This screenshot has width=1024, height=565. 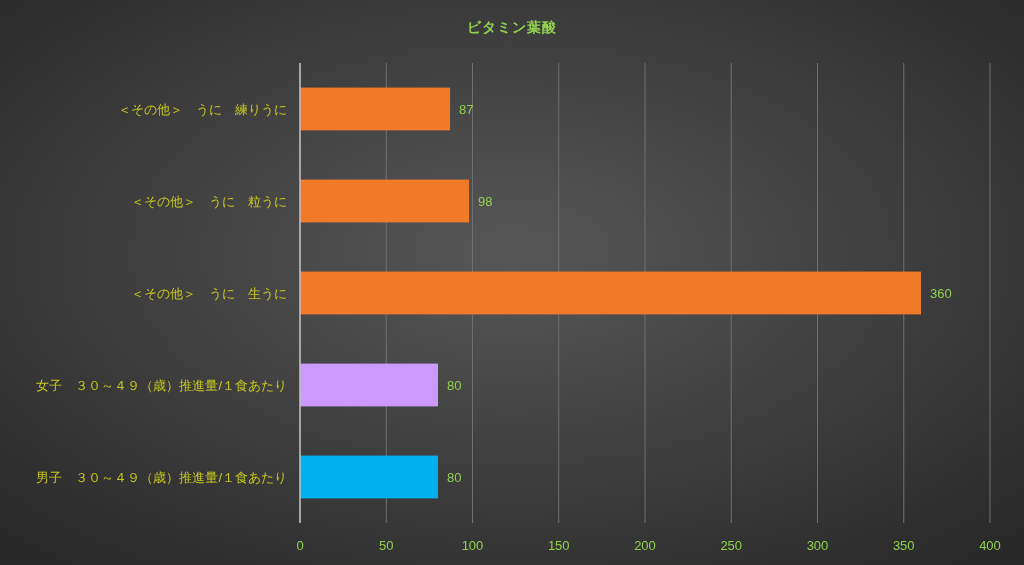 What do you see at coordinates (903, 545) in the screenshot?
I see `x-tick-label: 350` at bounding box center [903, 545].